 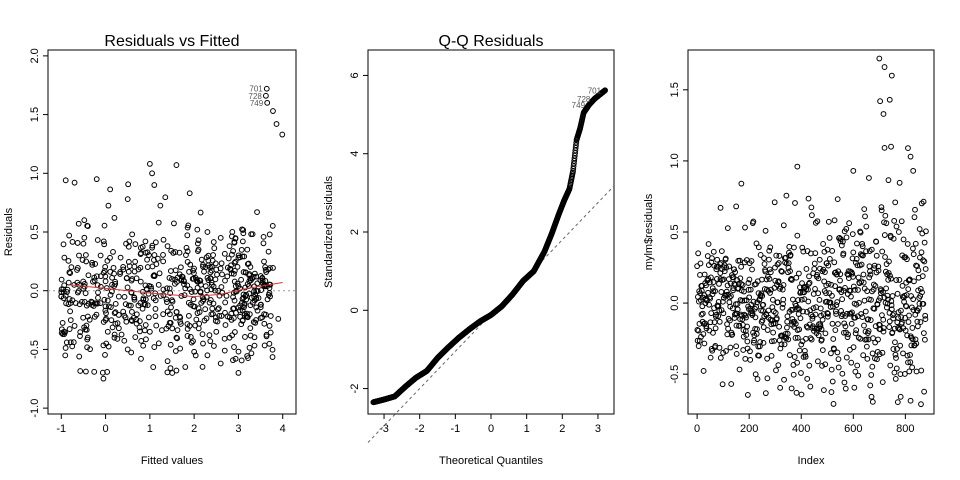 What do you see at coordinates (579, 105) in the screenshot?
I see `point-label: 749` at bounding box center [579, 105].